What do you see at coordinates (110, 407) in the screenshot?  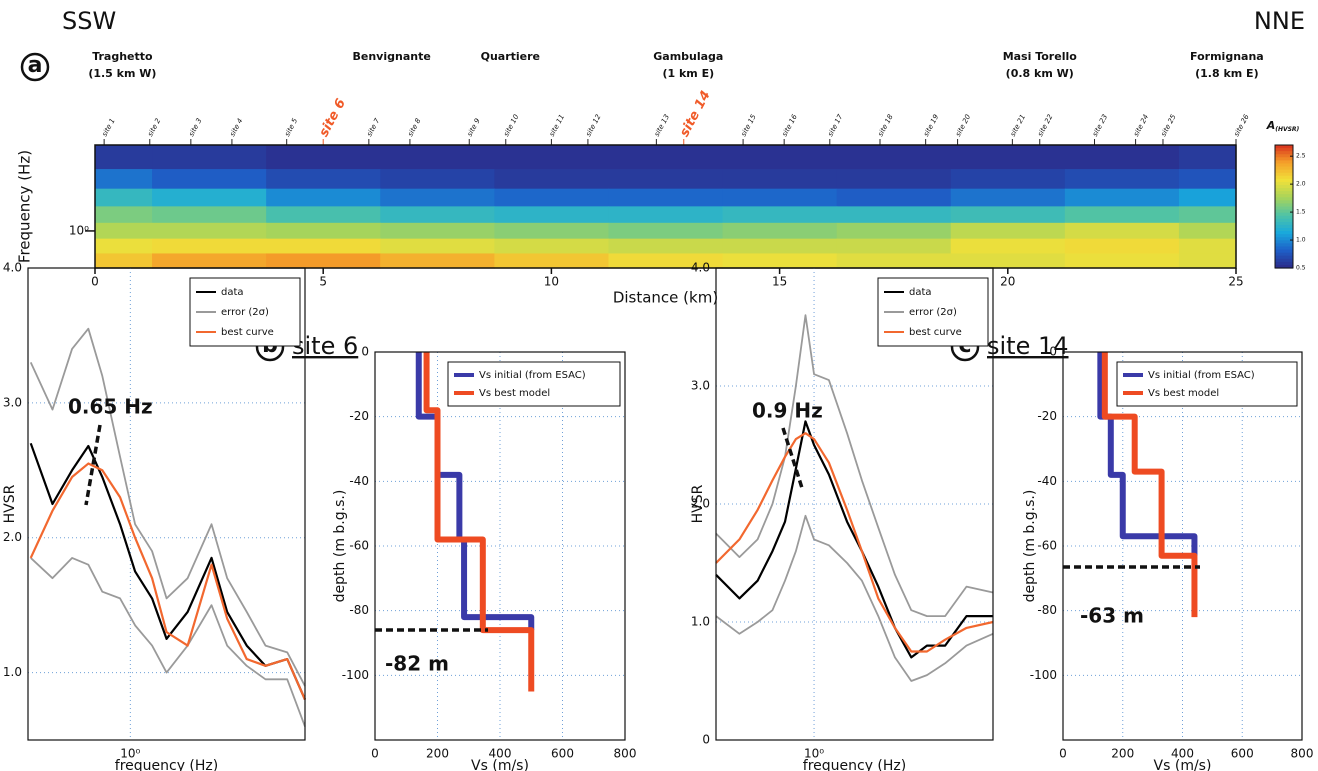 I see `annotation: 0.65 Hz` at bounding box center [110, 407].